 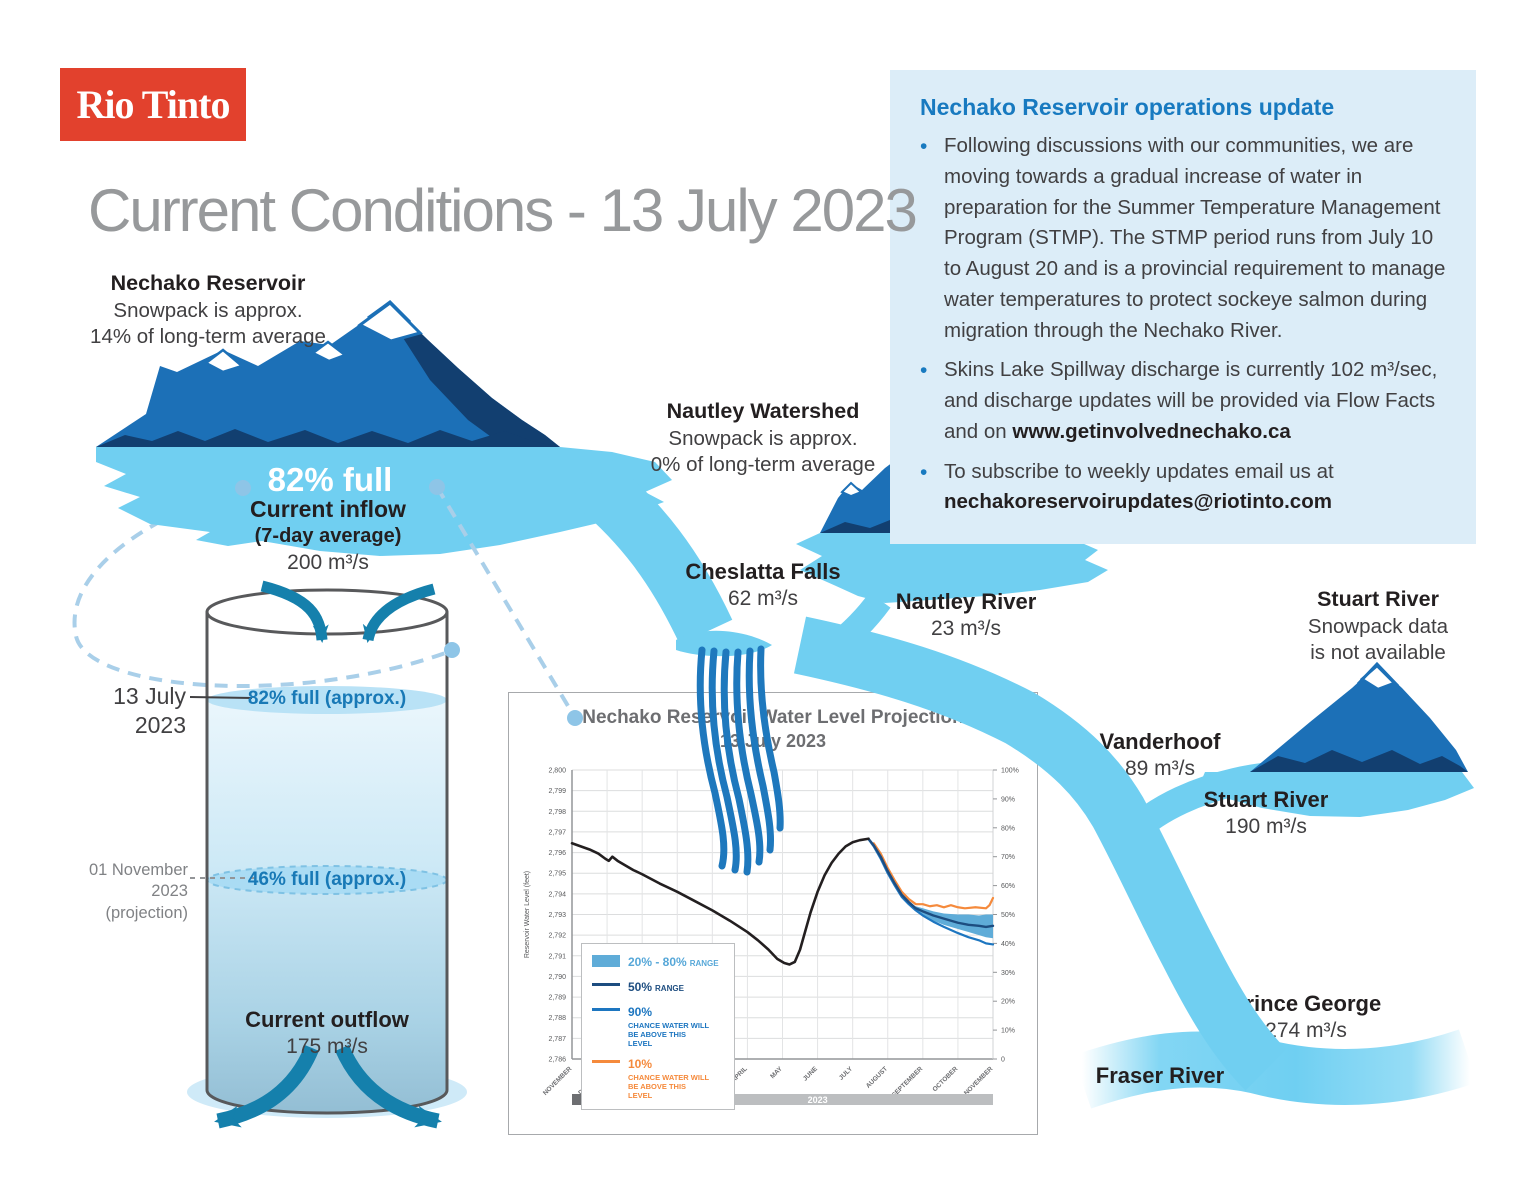 What do you see at coordinates (1266, 799) in the screenshot?
I see `stuart-river-title: Stuart River` at bounding box center [1266, 799].